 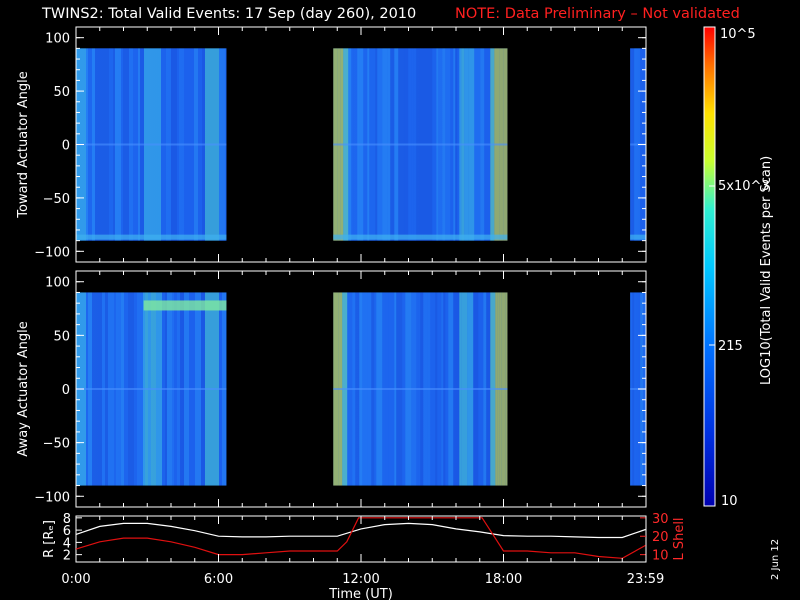 What do you see at coordinates (766, 270) in the screenshot?
I see `colorbar-label: LOG10(Total Valid Events per Scan)` at bounding box center [766, 270].